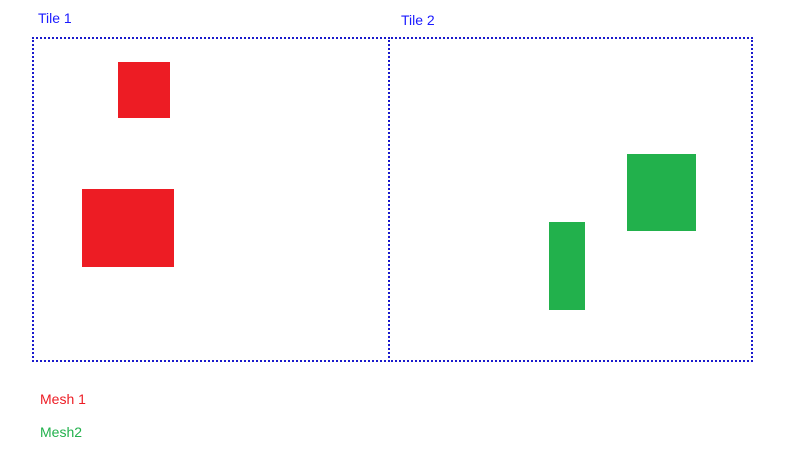 The height and width of the screenshot is (457, 800). I want to click on tile-1-label: Tile 1, so click(55, 18).